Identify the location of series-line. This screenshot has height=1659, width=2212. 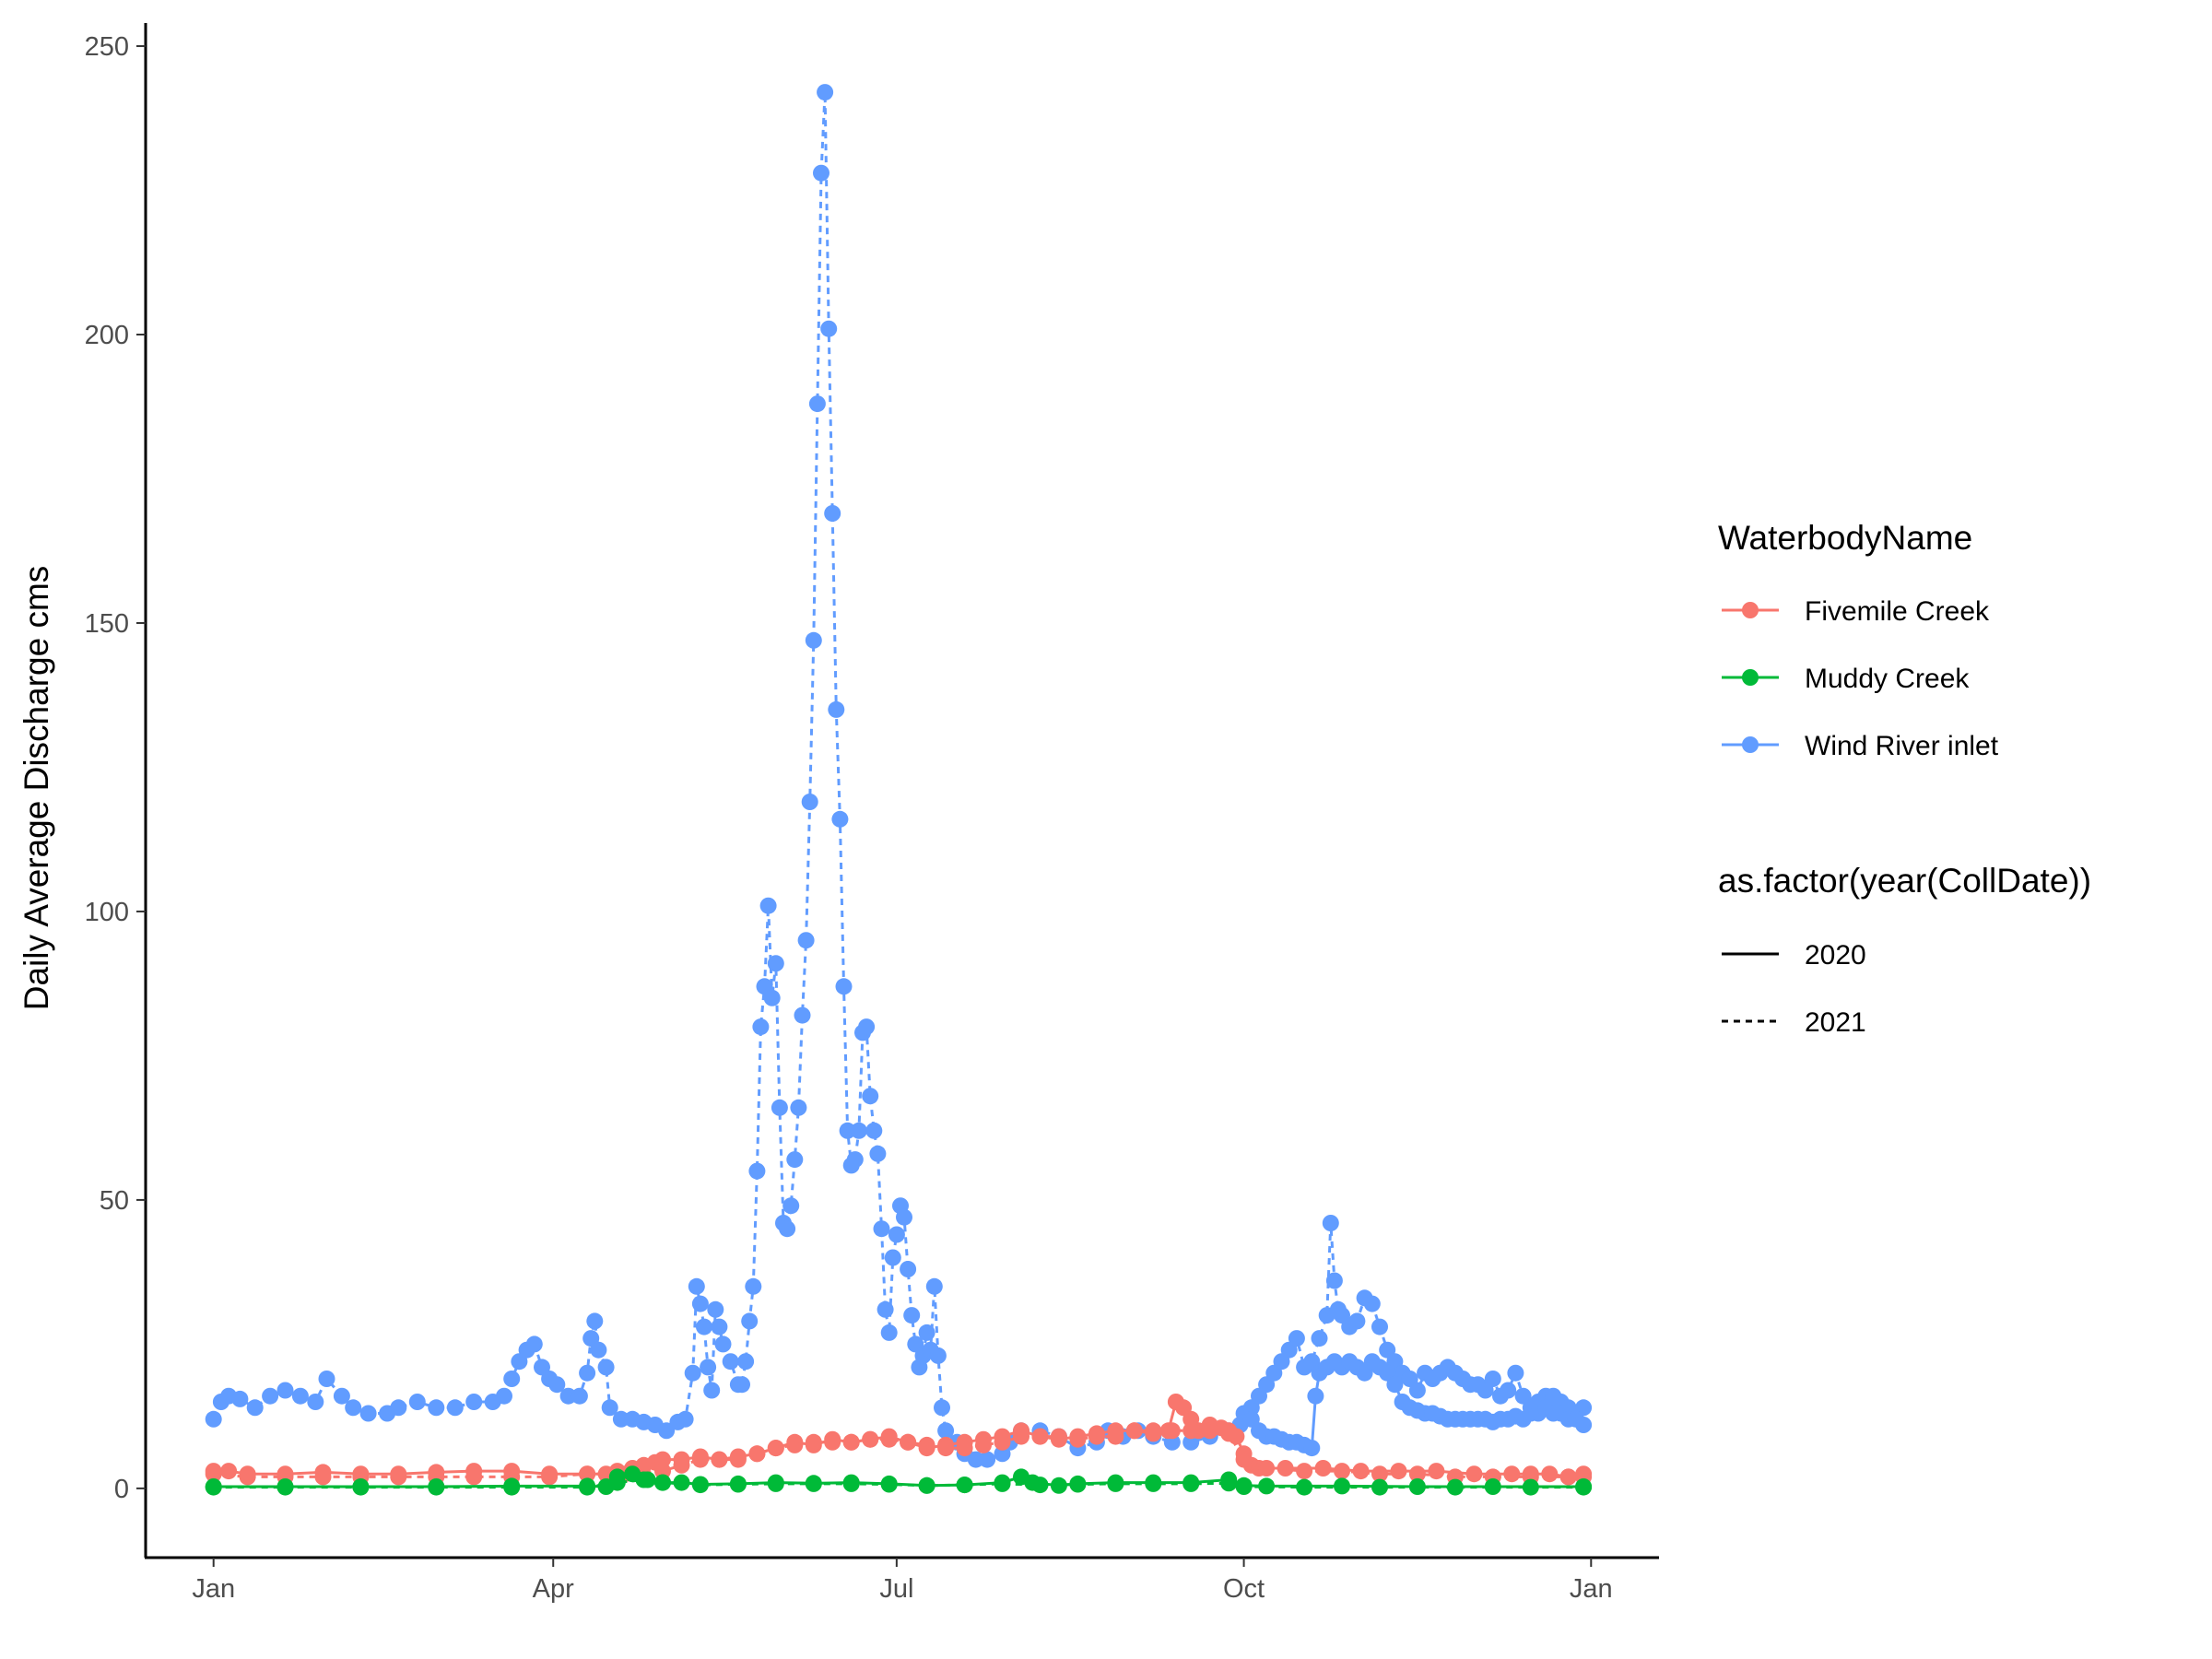
(898, 1483).